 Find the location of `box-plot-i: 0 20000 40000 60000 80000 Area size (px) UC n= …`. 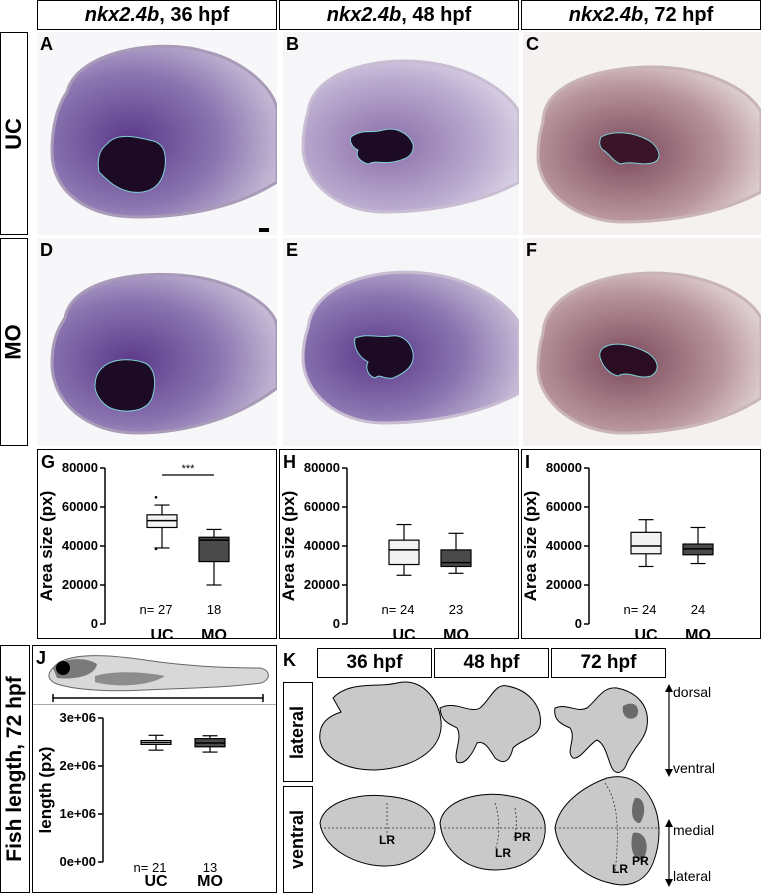

box-plot-i: 0 20000 40000 60000 80000 Area size (px) UC n= … is located at coordinates (618, 549).